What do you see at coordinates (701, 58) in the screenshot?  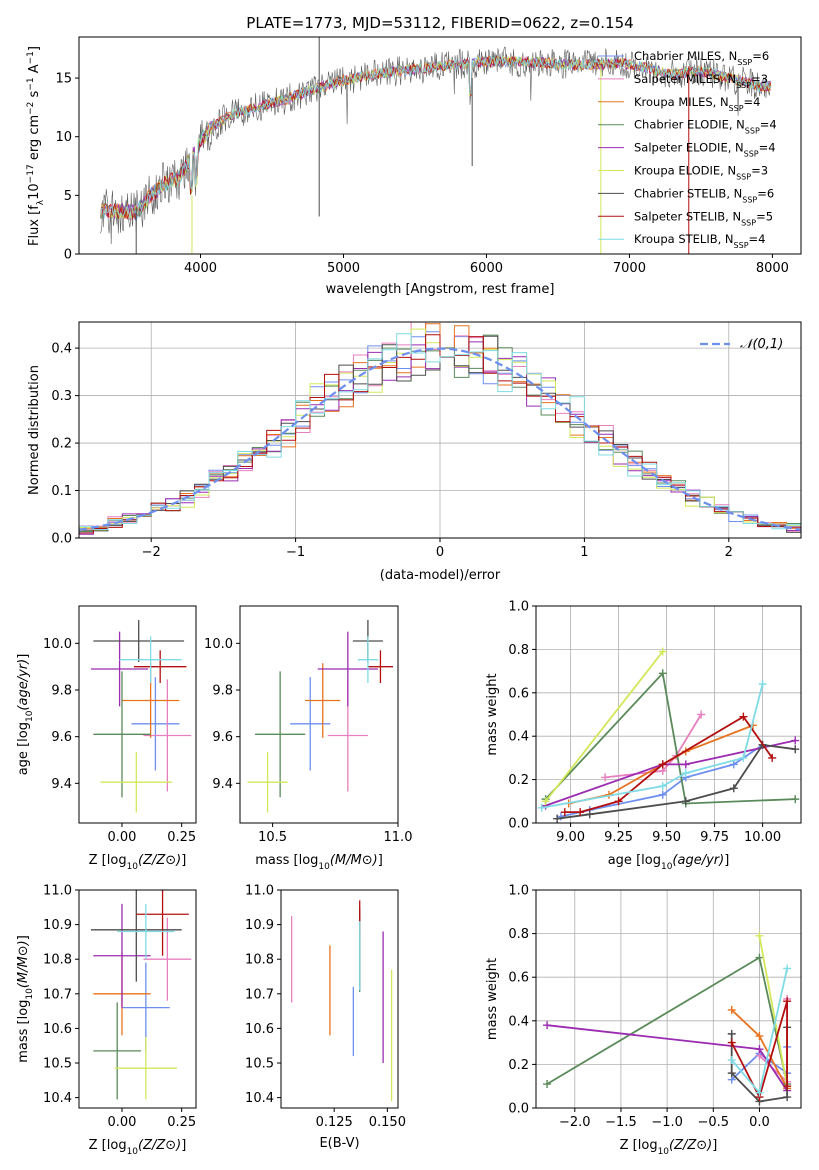 I see `legend-entry: Chabrier MILES, NSSP=6` at bounding box center [701, 58].